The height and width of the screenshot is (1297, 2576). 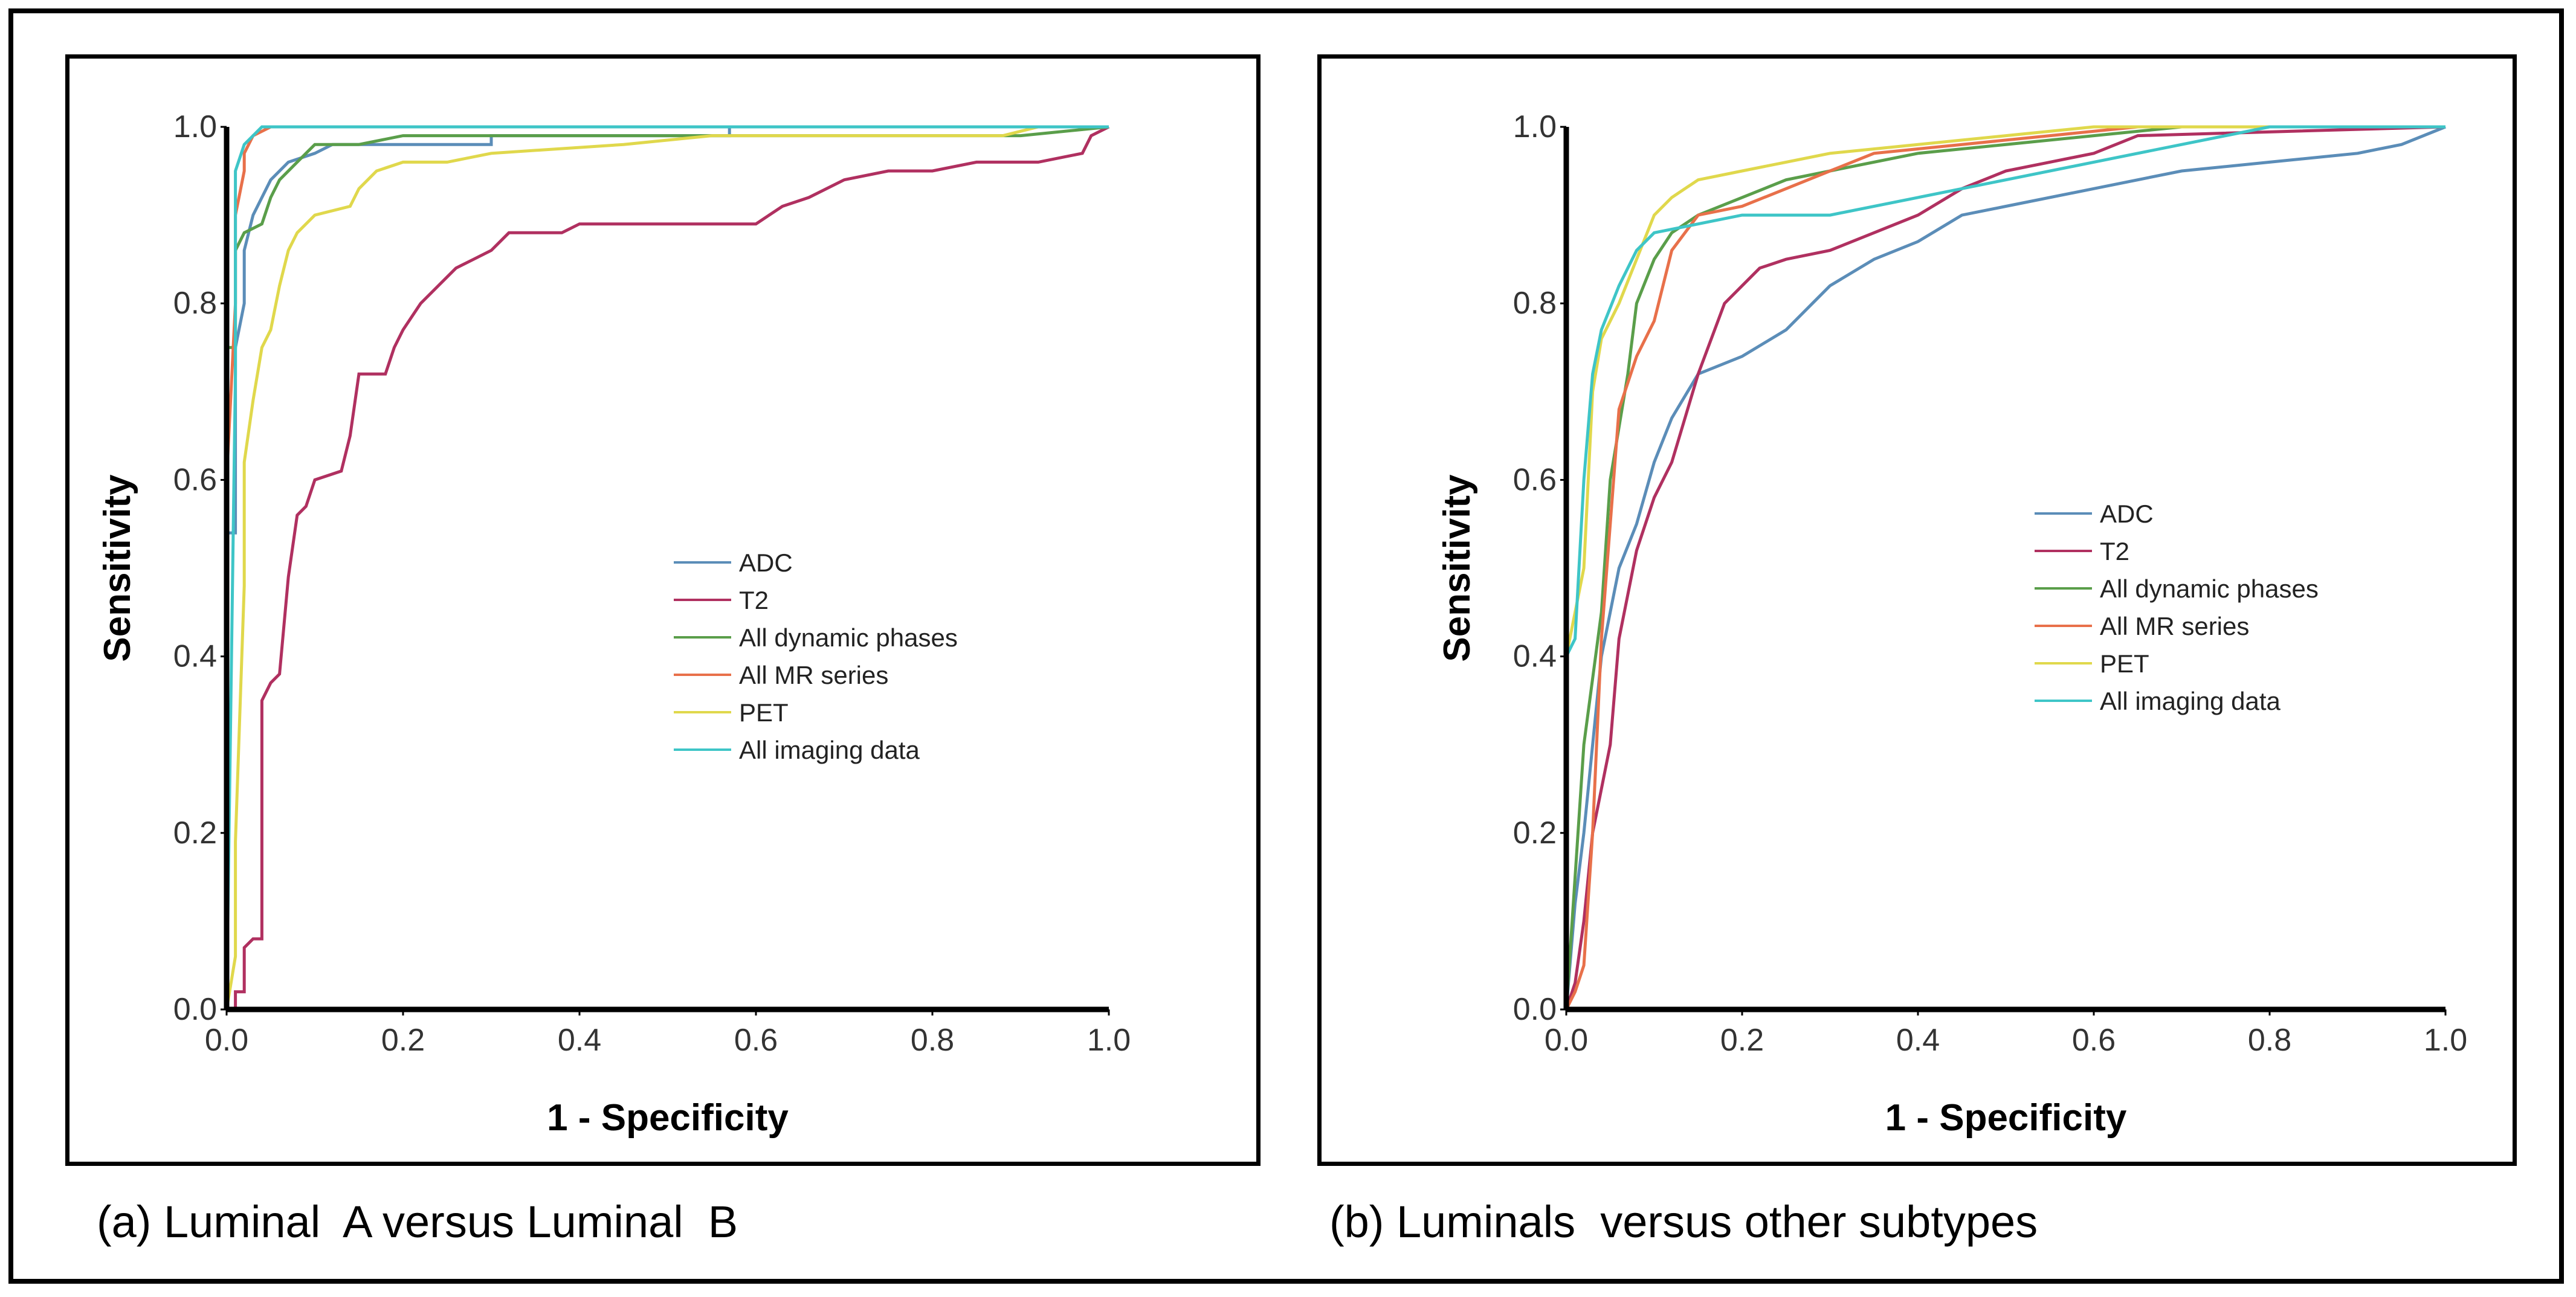 What do you see at coordinates (195, 126) in the screenshot?
I see `y-tick-label-a: 1.0` at bounding box center [195, 126].